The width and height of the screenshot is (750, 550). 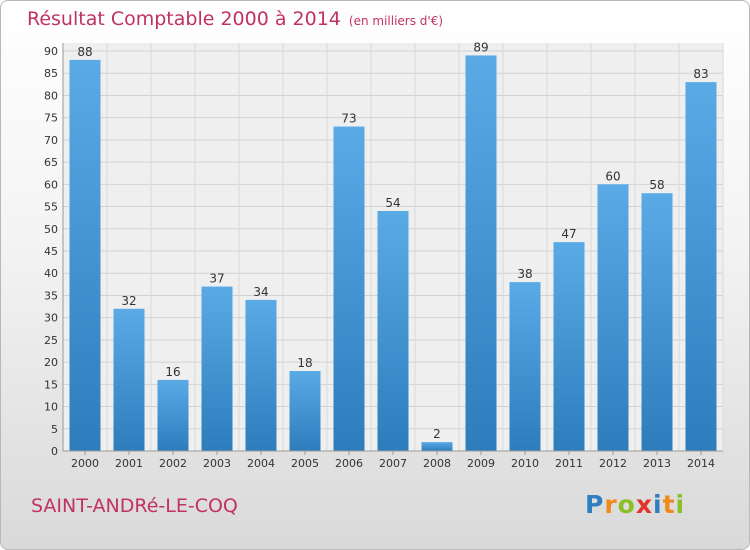 What do you see at coordinates (51, 229) in the screenshot?
I see `y-tick-label: 50` at bounding box center [51, 229].